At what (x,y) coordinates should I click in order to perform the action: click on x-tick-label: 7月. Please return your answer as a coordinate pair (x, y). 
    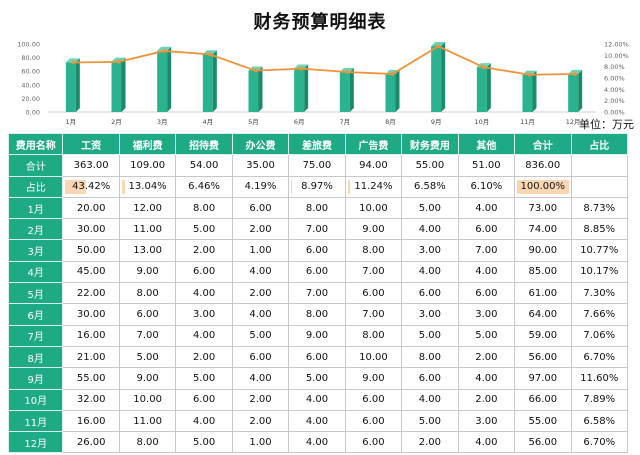
    Looking at the image, I should click on (345, 122).